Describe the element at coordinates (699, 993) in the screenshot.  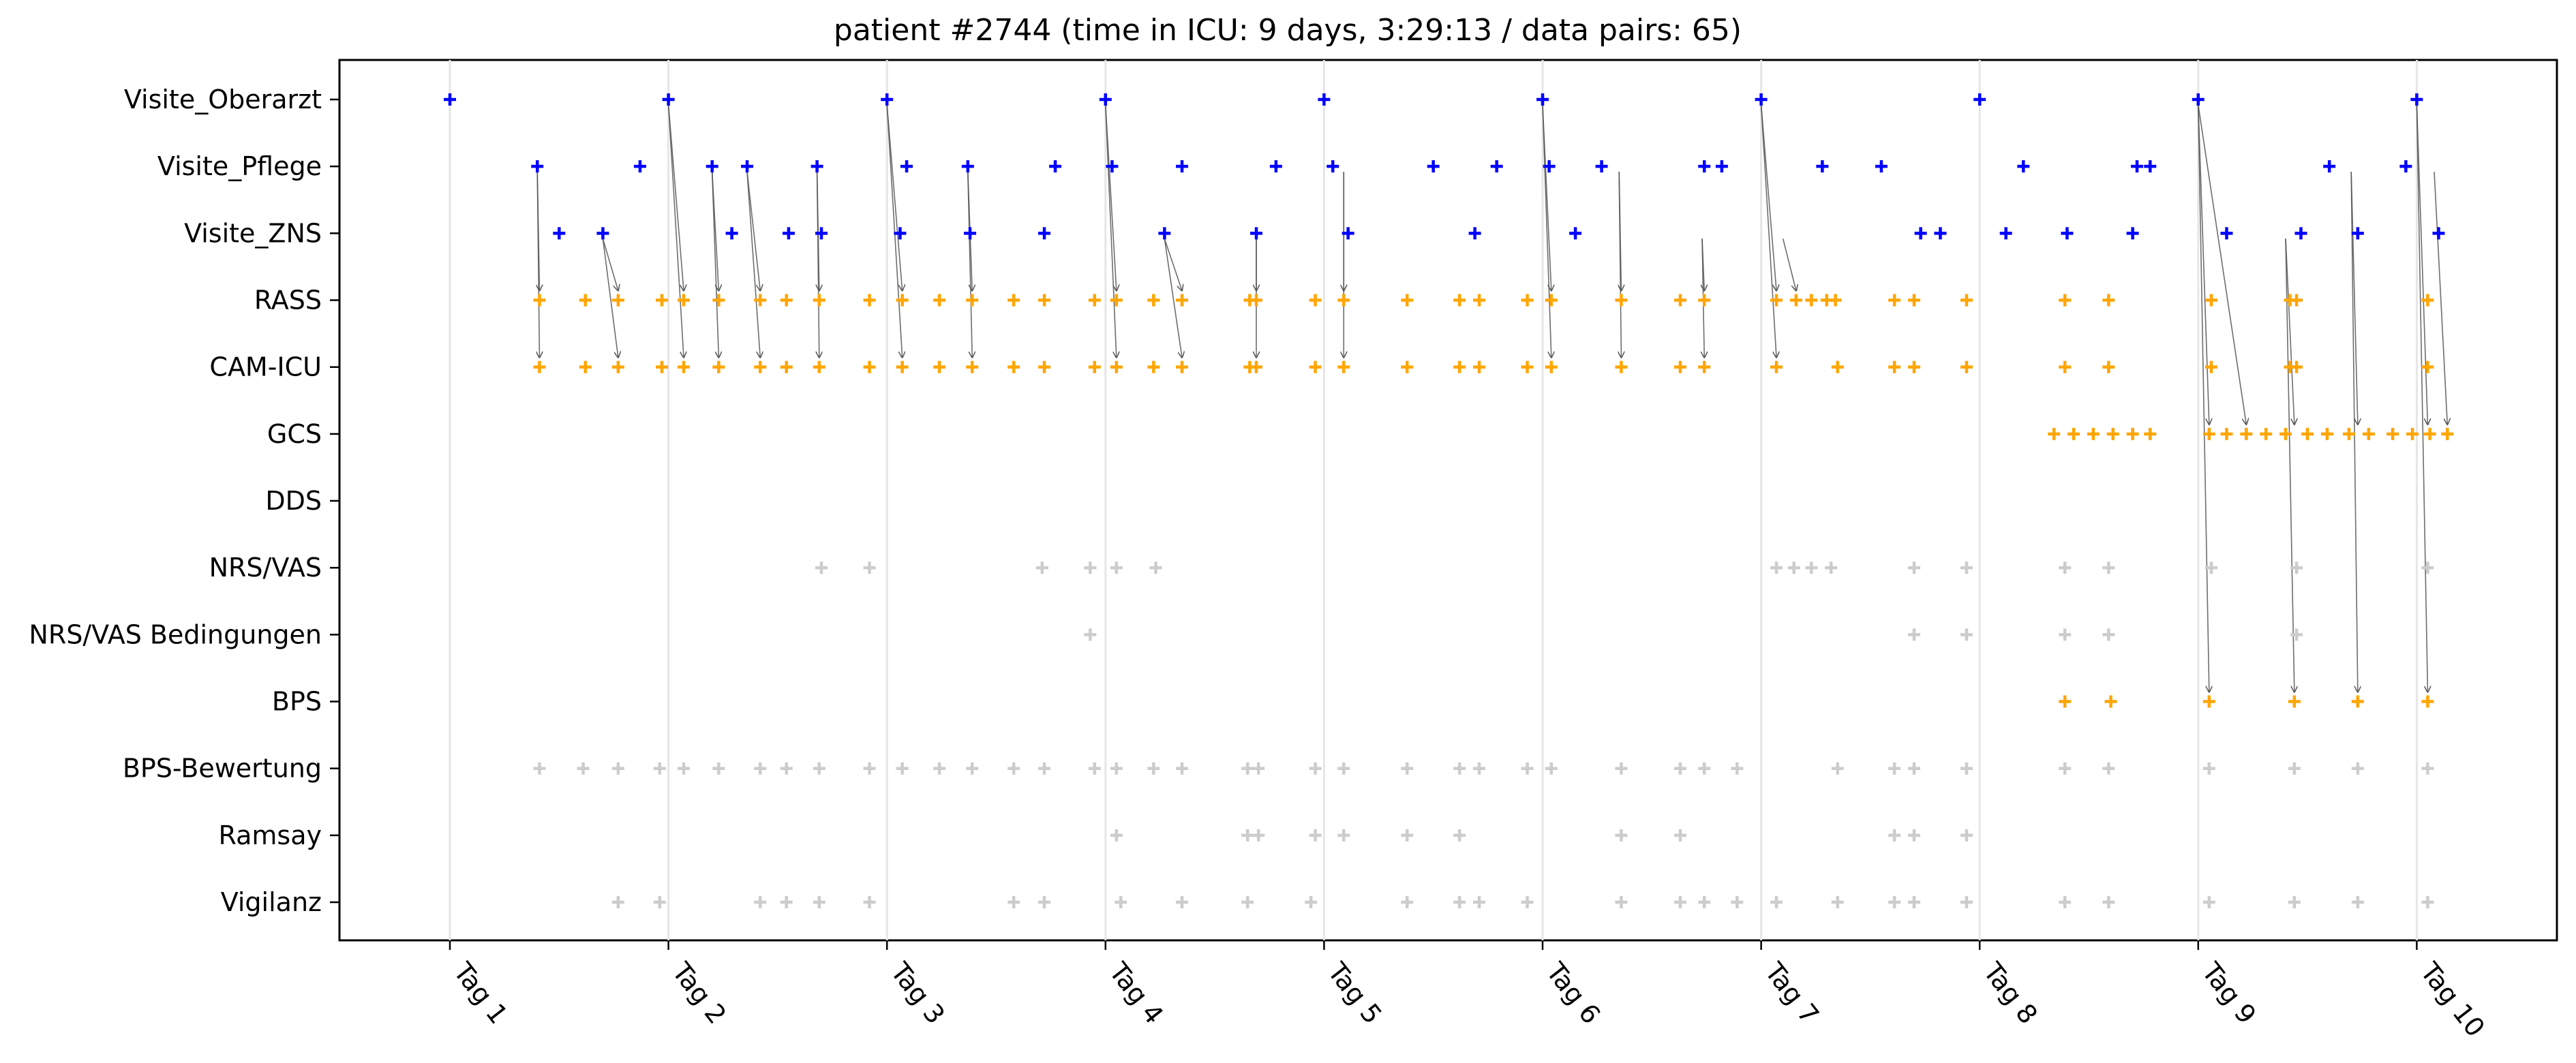
I see `x-tick-label: Tag 2` at that location.